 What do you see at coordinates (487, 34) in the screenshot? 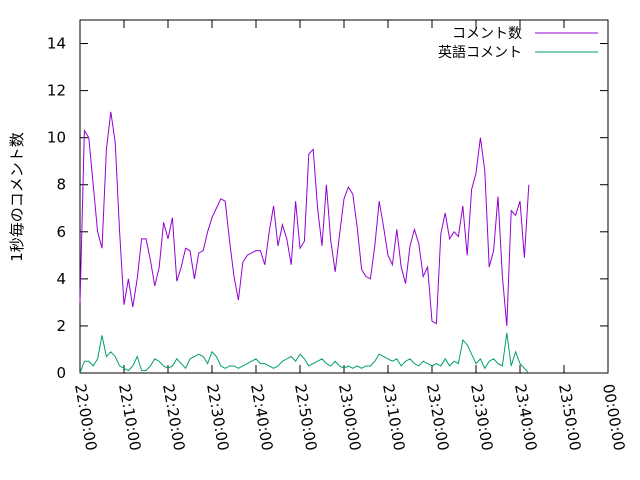
I see `legend-label-1: コメント数` at bounding box center [487, 34].